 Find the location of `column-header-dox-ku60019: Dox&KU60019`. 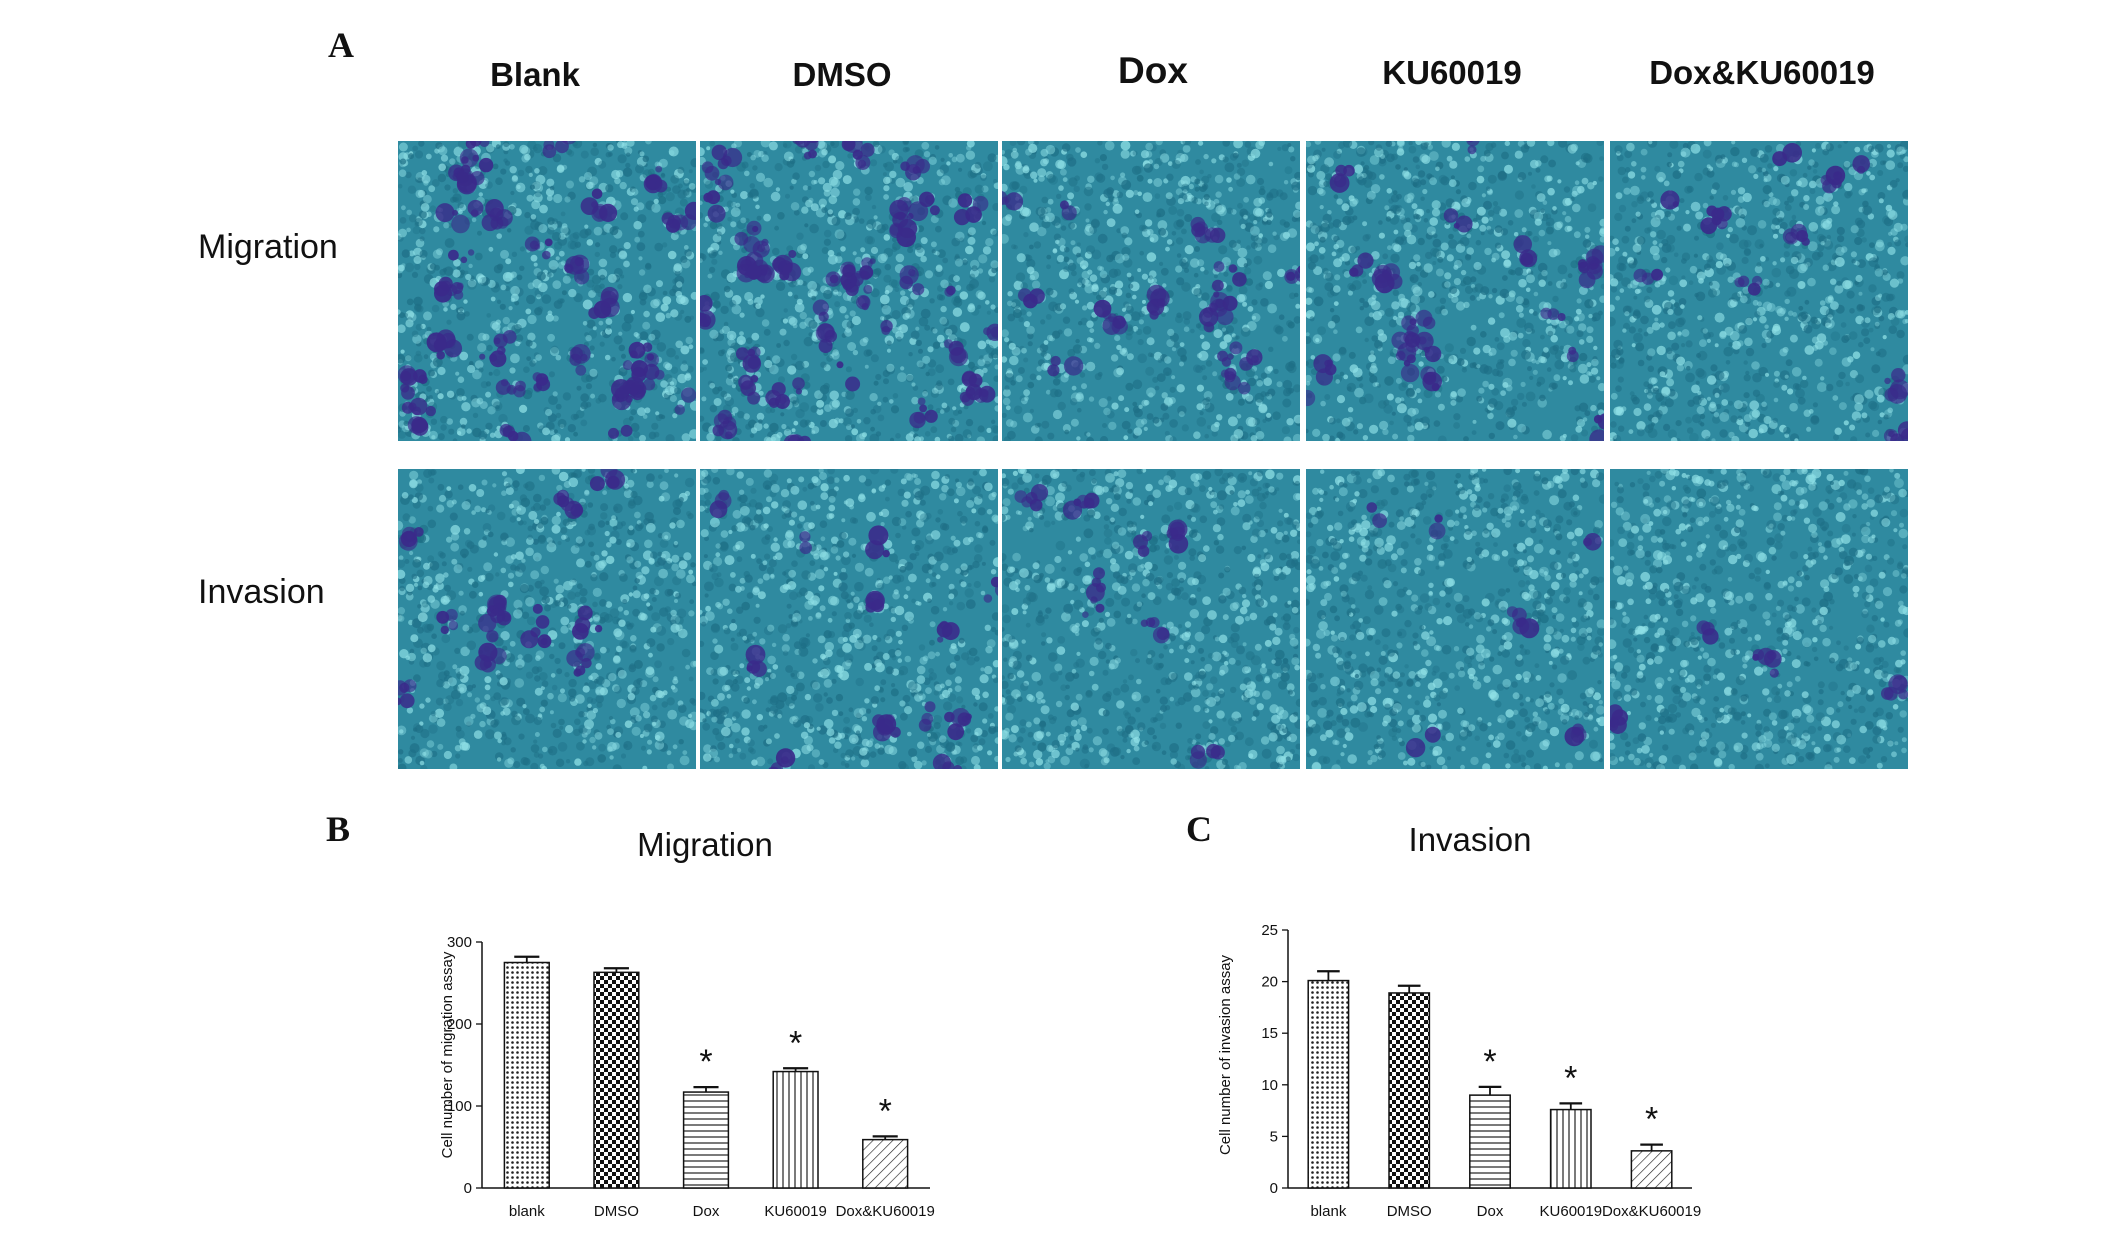

column-header-dox-ku60019: Dox&KU60019 is located at coordinates (1762, 72).